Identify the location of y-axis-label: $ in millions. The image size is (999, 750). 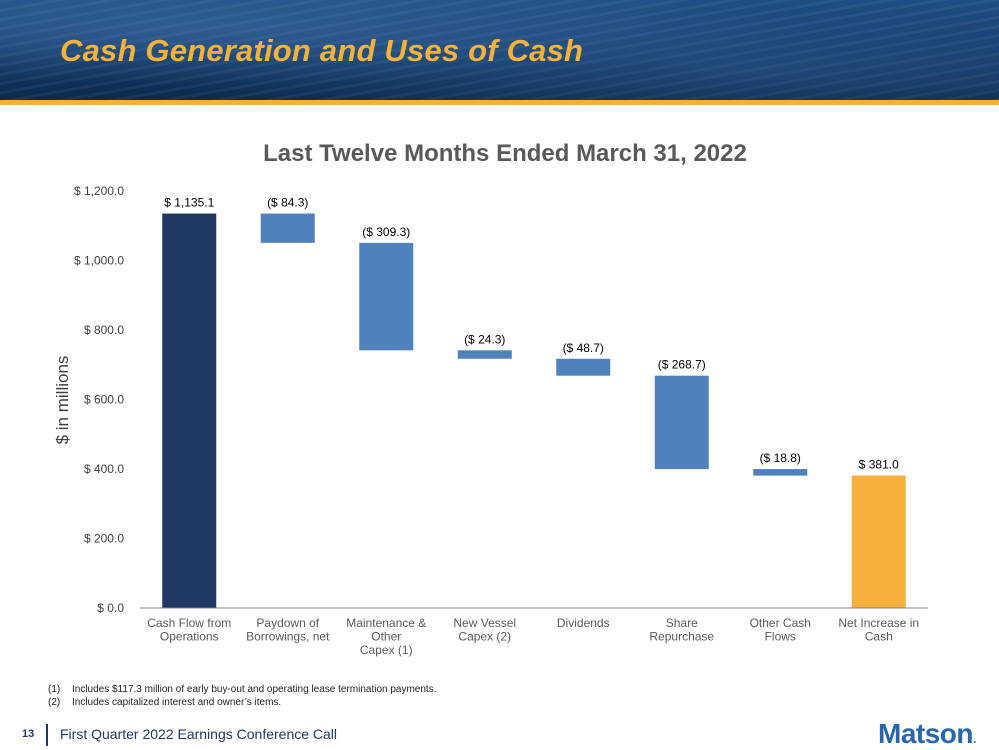
(62, 400).